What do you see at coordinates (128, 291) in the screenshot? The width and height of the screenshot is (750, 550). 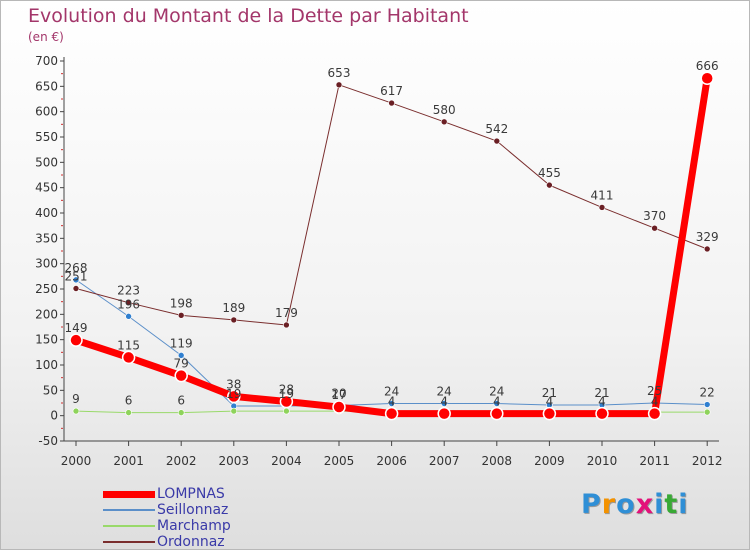 I see `data-label-ordonnaz: 223` at bounding box center [128, 291].